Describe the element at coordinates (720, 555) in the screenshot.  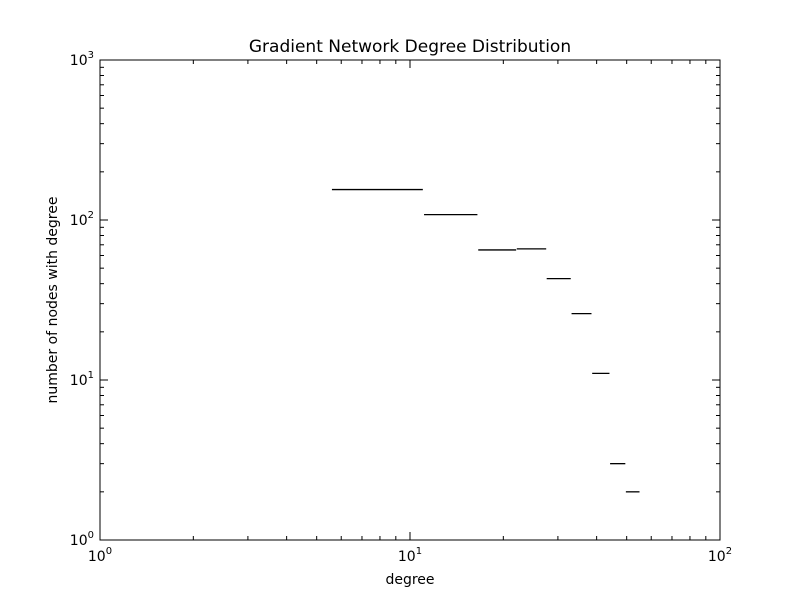
I see `x-tick-label: 10²` at that location.